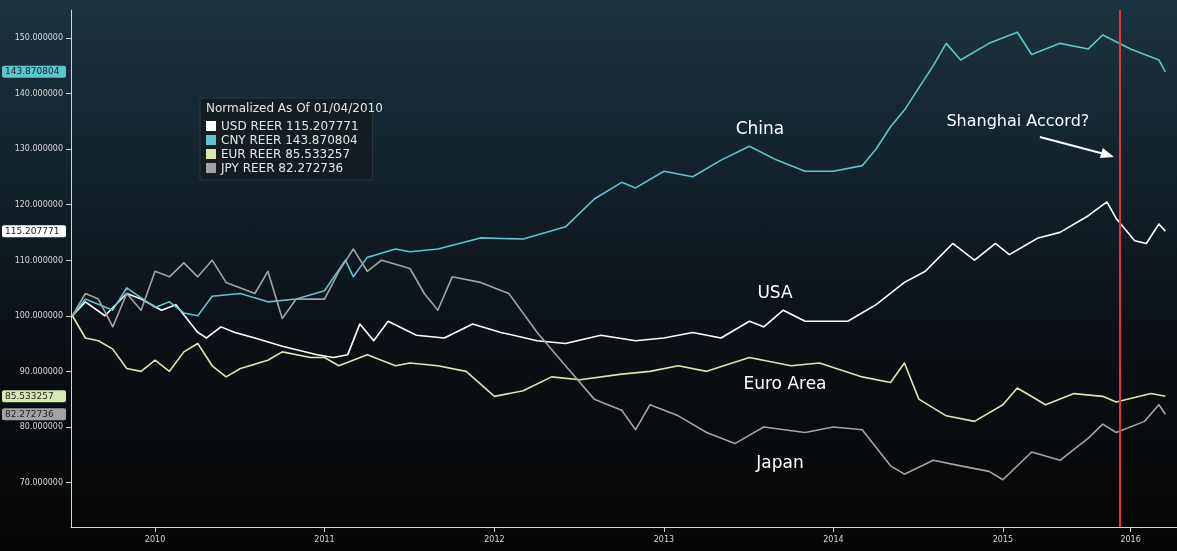 The image size is (1177, 551). I want to click on x-tick-label: 2014, so click(833, 539).